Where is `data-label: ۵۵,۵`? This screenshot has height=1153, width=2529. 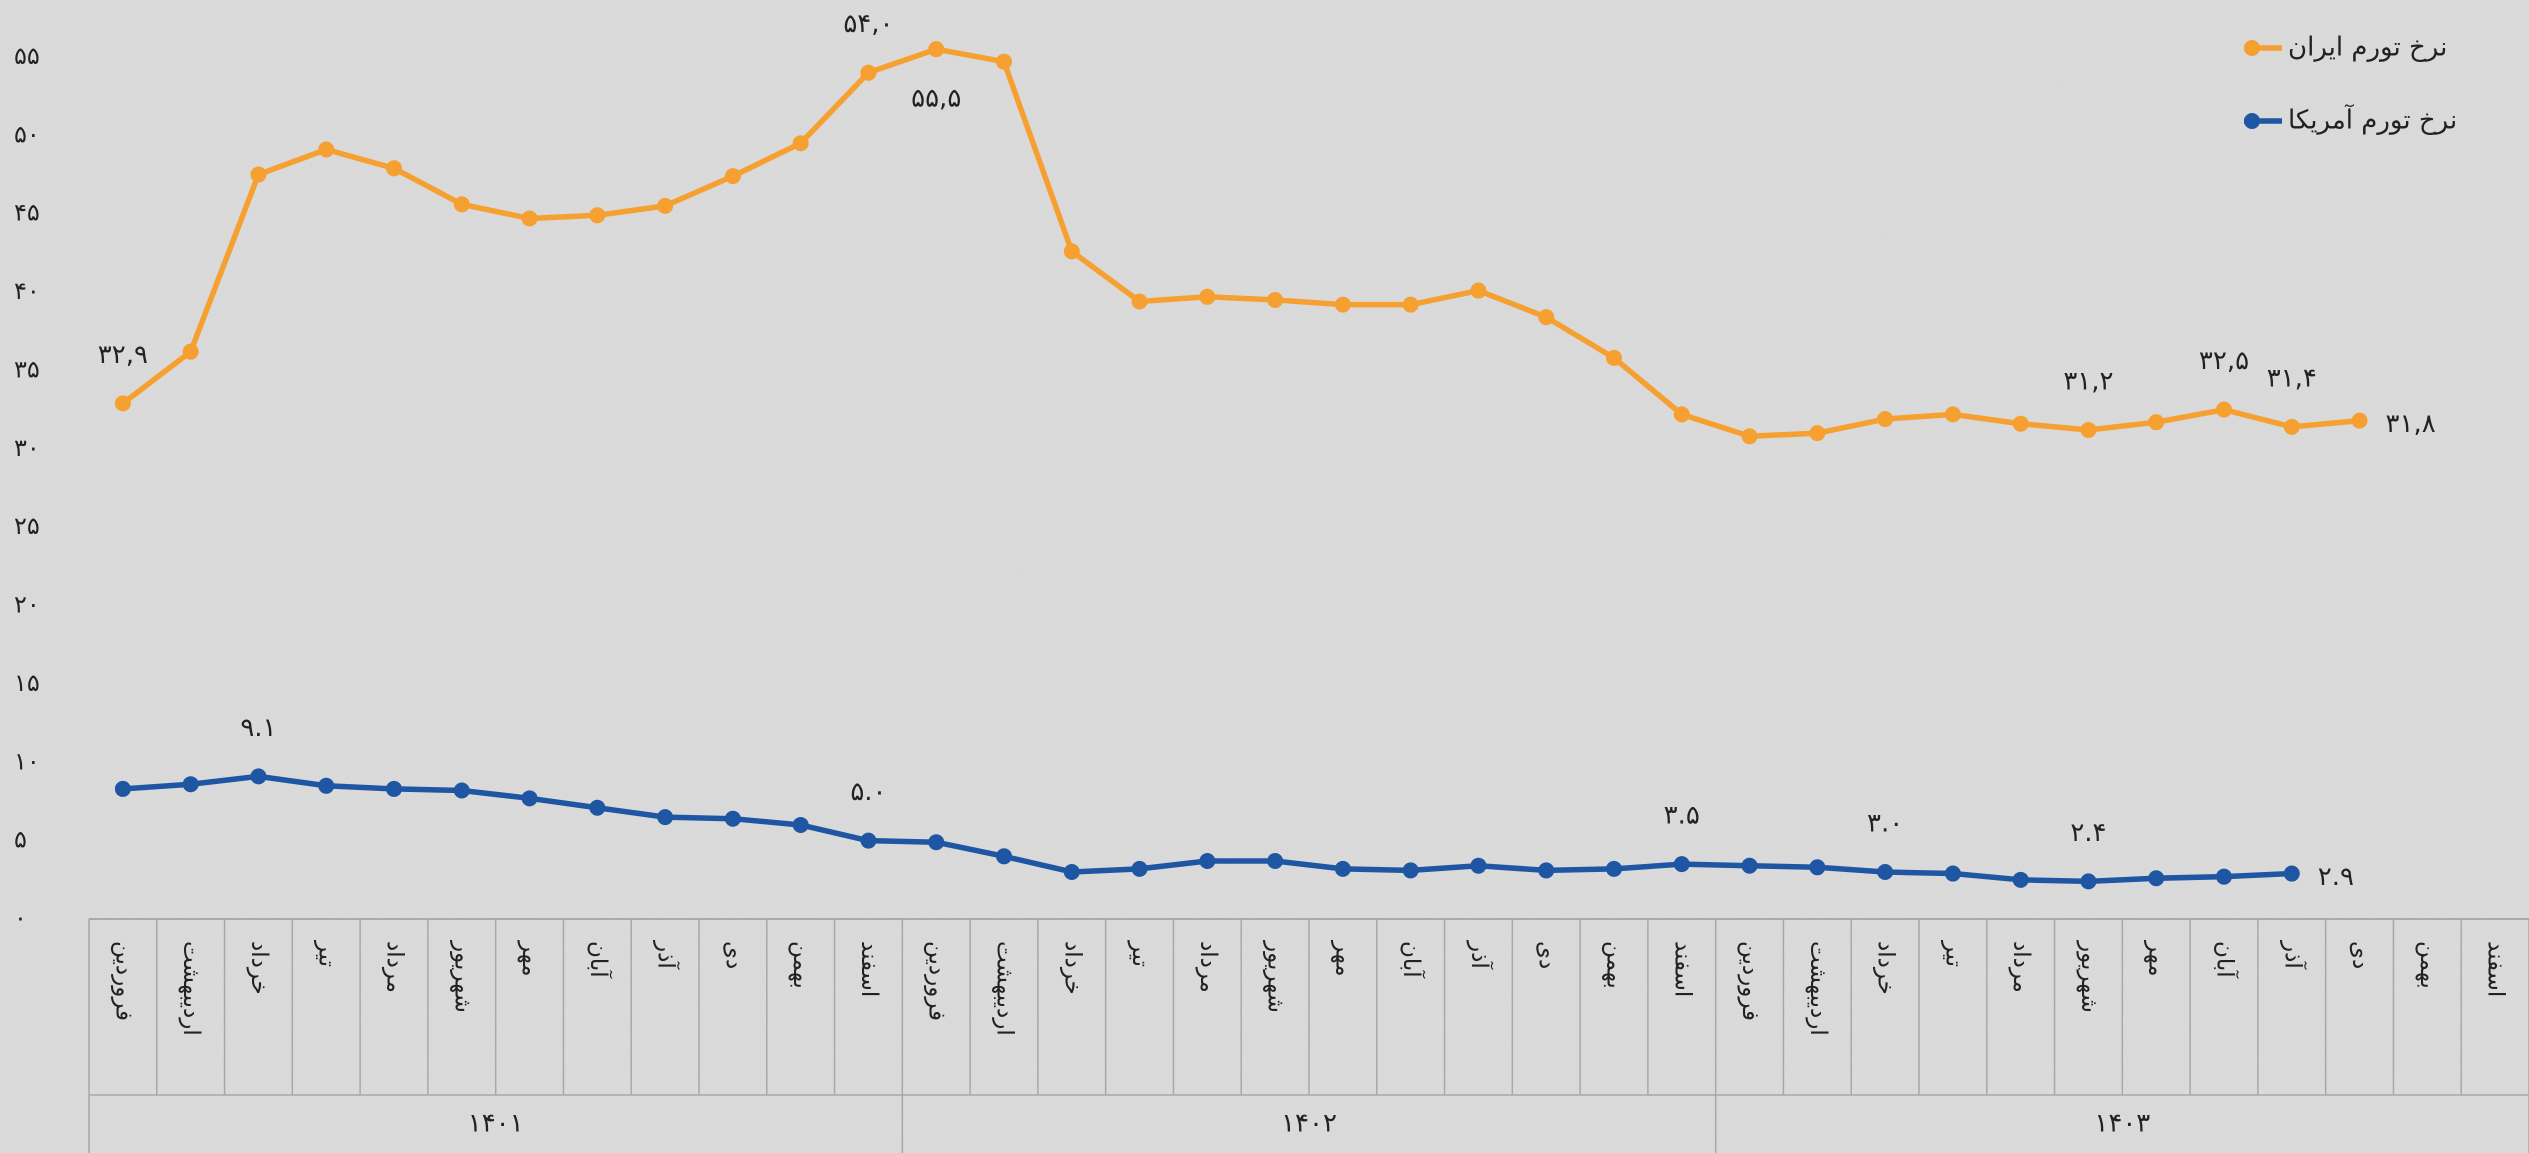
data-label: ۵۵,۵ is located at coordinates (936, 99).